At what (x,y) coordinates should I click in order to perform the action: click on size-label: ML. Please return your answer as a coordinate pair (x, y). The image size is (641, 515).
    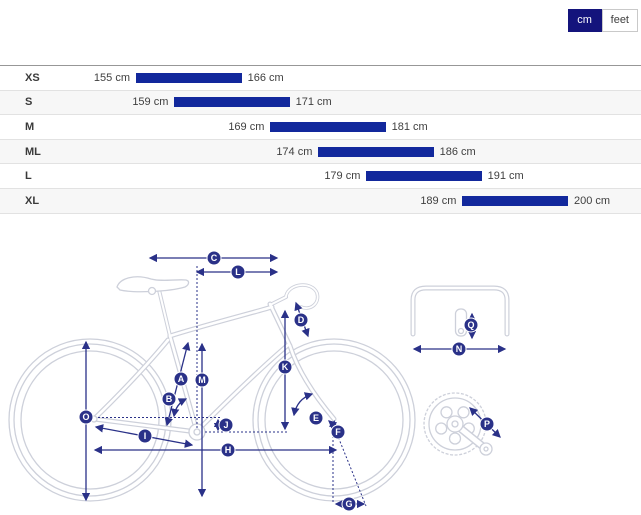
    Looking at the image, I should click on (33, 151).